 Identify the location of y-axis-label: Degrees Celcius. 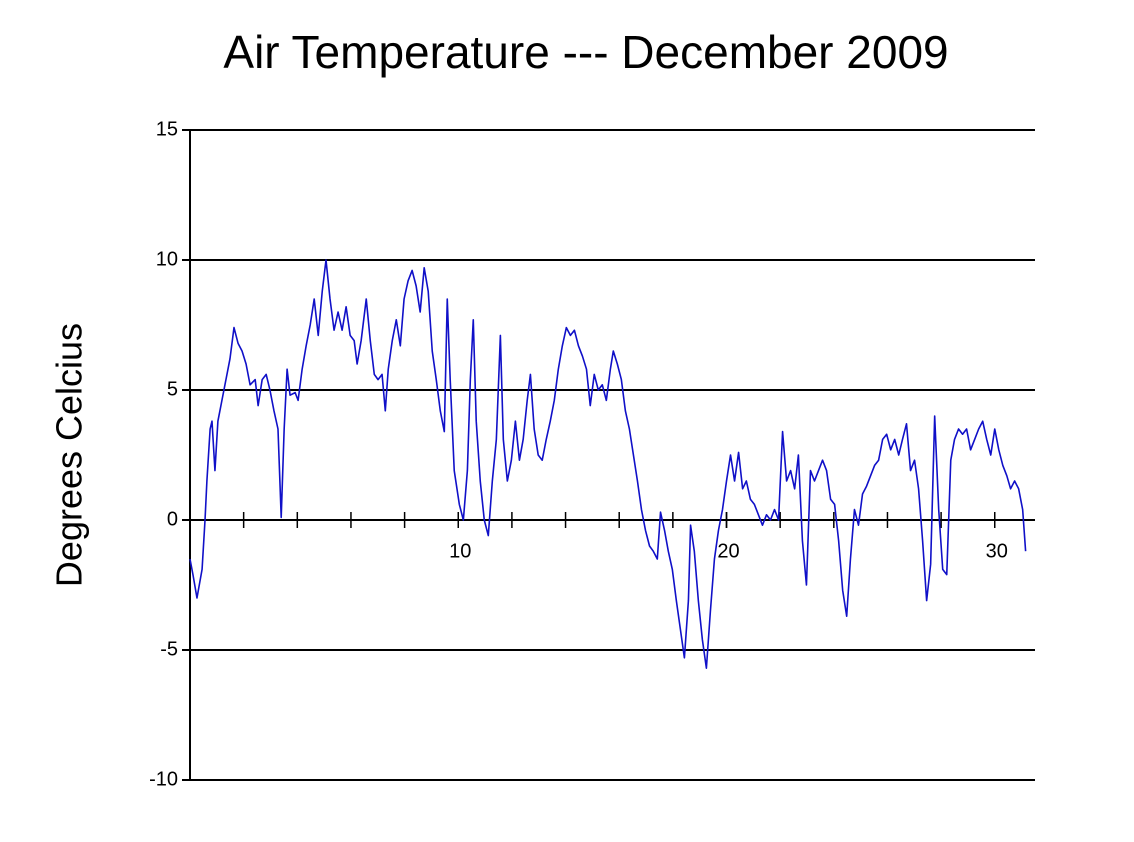
(69, 455).